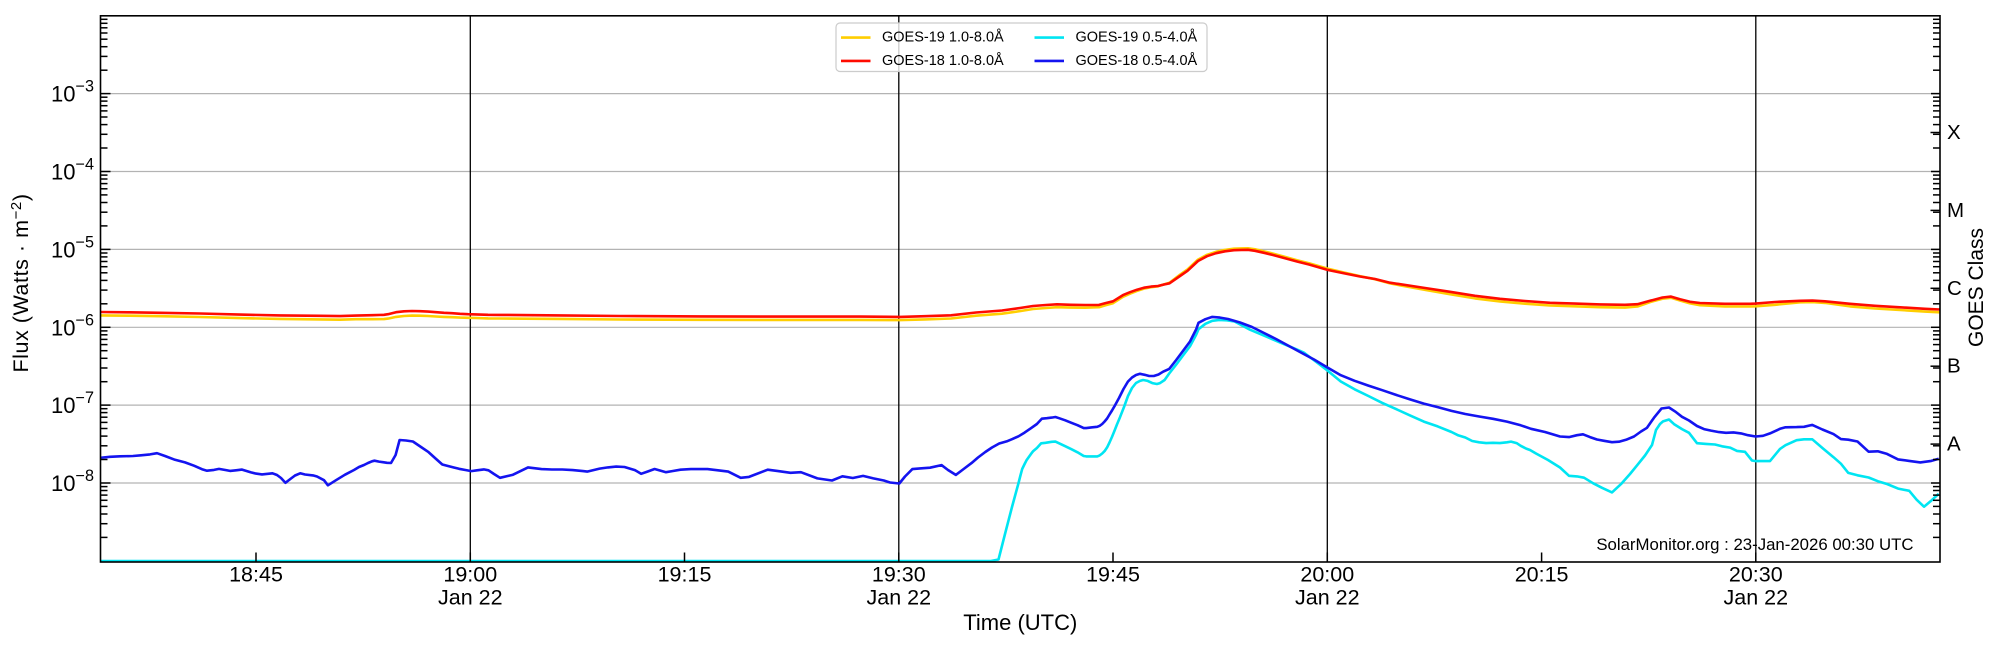  Describe the element at coordinates (1327, 575) in the screenshot. I see `svg-text: 20:00` at that location.